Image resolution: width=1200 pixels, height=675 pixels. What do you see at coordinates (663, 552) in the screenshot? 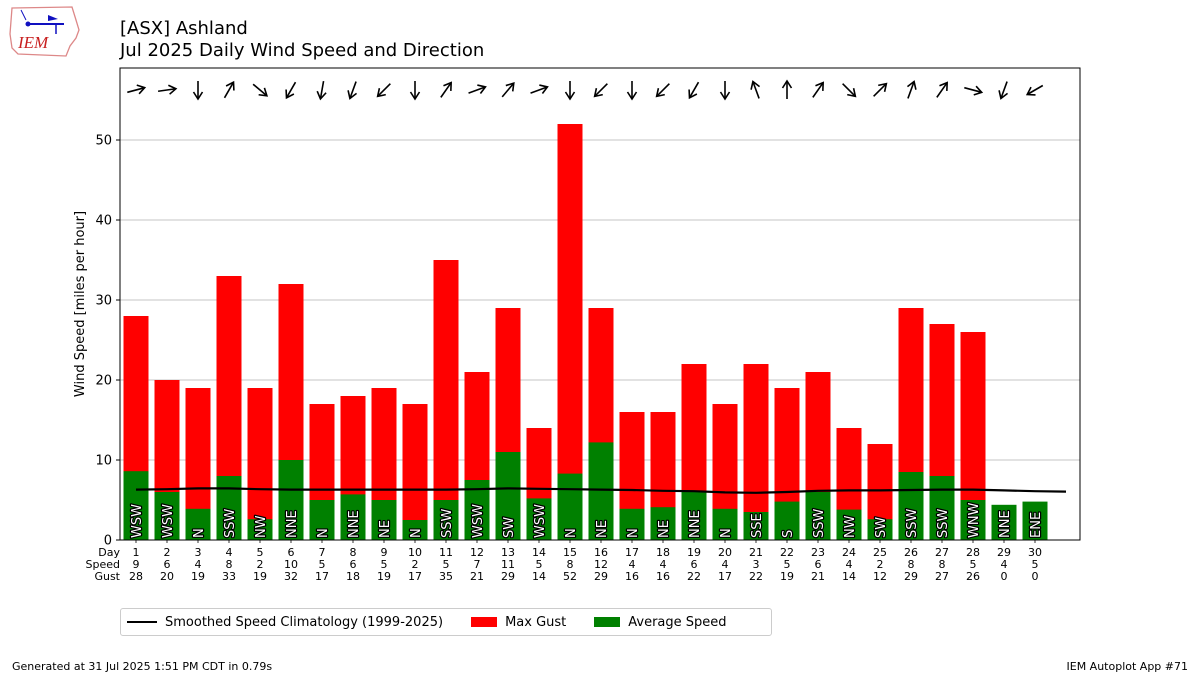
I see `day-label: 18` at bounding box center [663, 552].